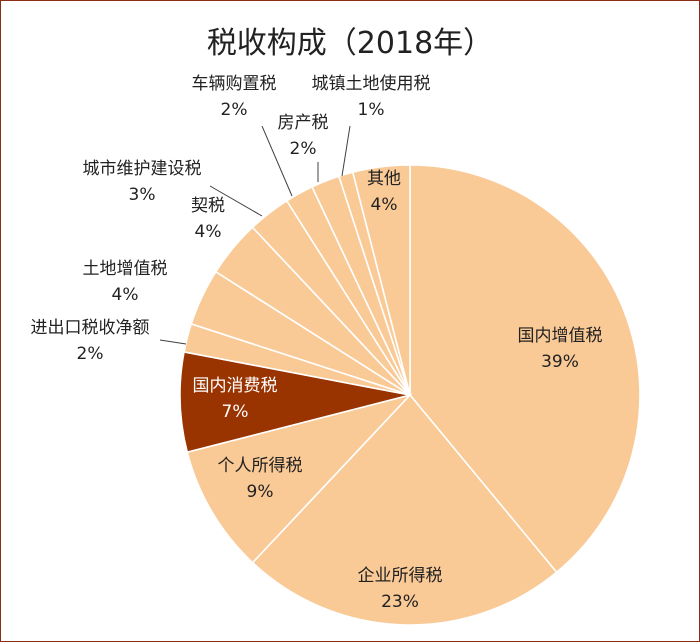 This screenshot has height=642, width=700. What do you see at coordinates (384, 179) in the screenshot?
I see `slice-name-label: 其他` at bounding box center [384, 179].